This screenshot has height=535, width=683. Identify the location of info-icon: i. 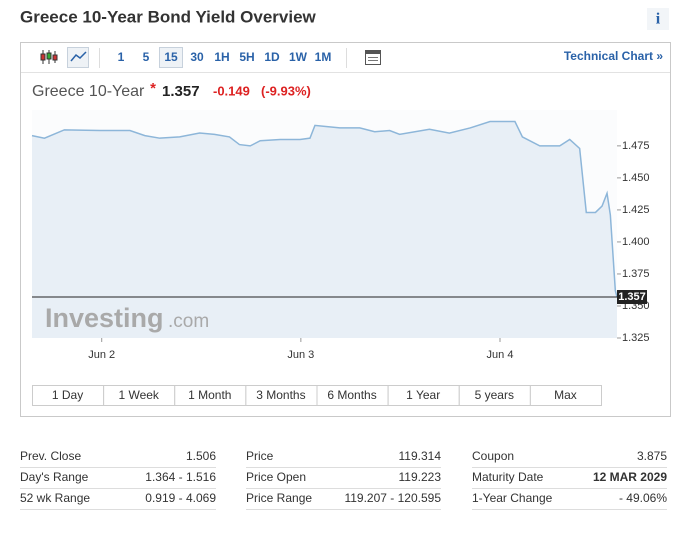
(658, 19).